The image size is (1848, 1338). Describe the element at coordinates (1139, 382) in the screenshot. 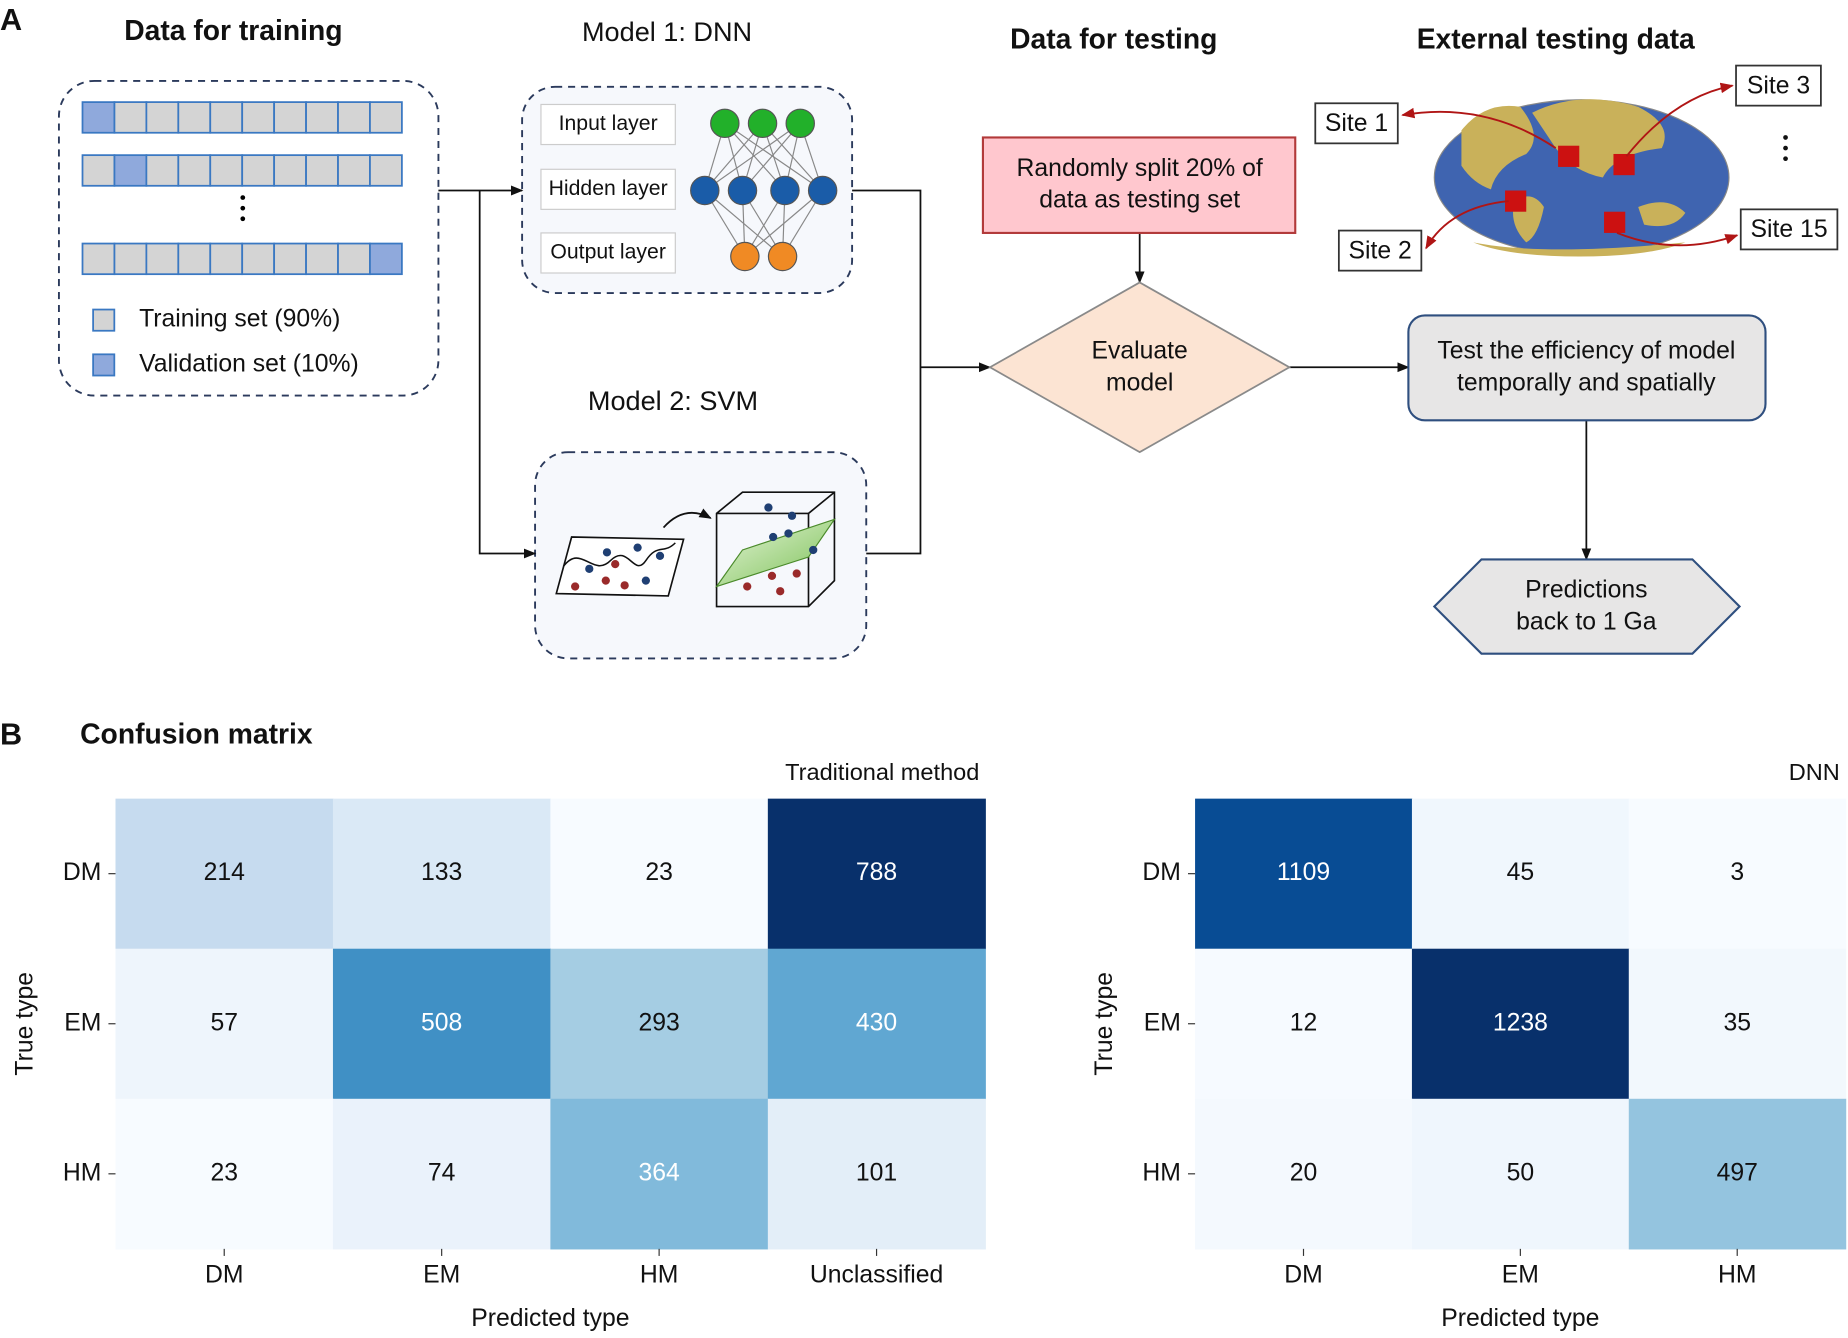

I see `box-text: model` at that location.